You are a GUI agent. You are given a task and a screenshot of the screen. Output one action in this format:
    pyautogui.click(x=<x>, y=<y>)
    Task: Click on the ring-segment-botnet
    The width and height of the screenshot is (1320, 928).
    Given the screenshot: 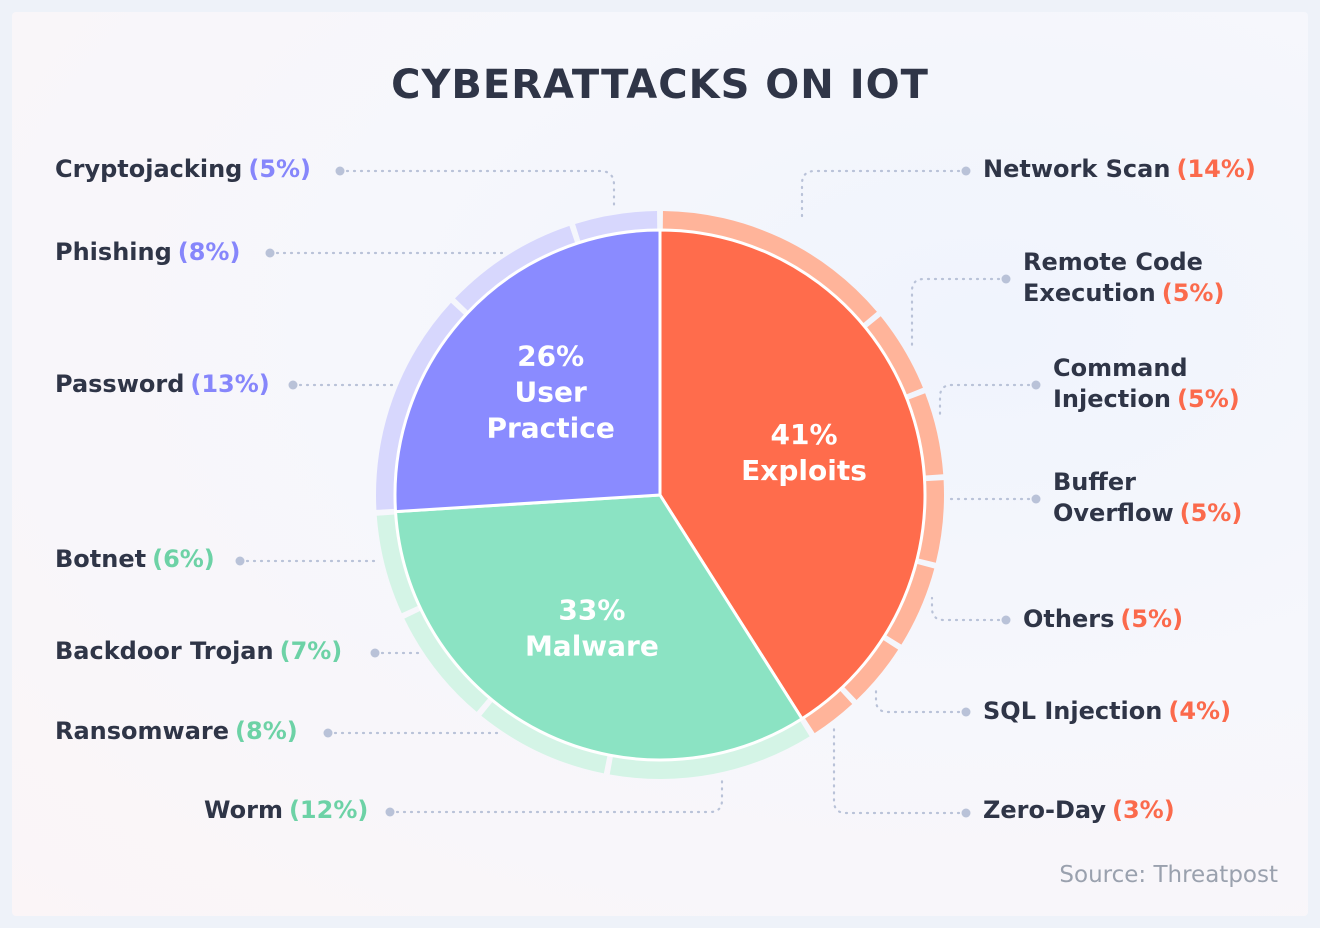 What is the action you would take?
    pyautogui.click(x=397, y=564)
    